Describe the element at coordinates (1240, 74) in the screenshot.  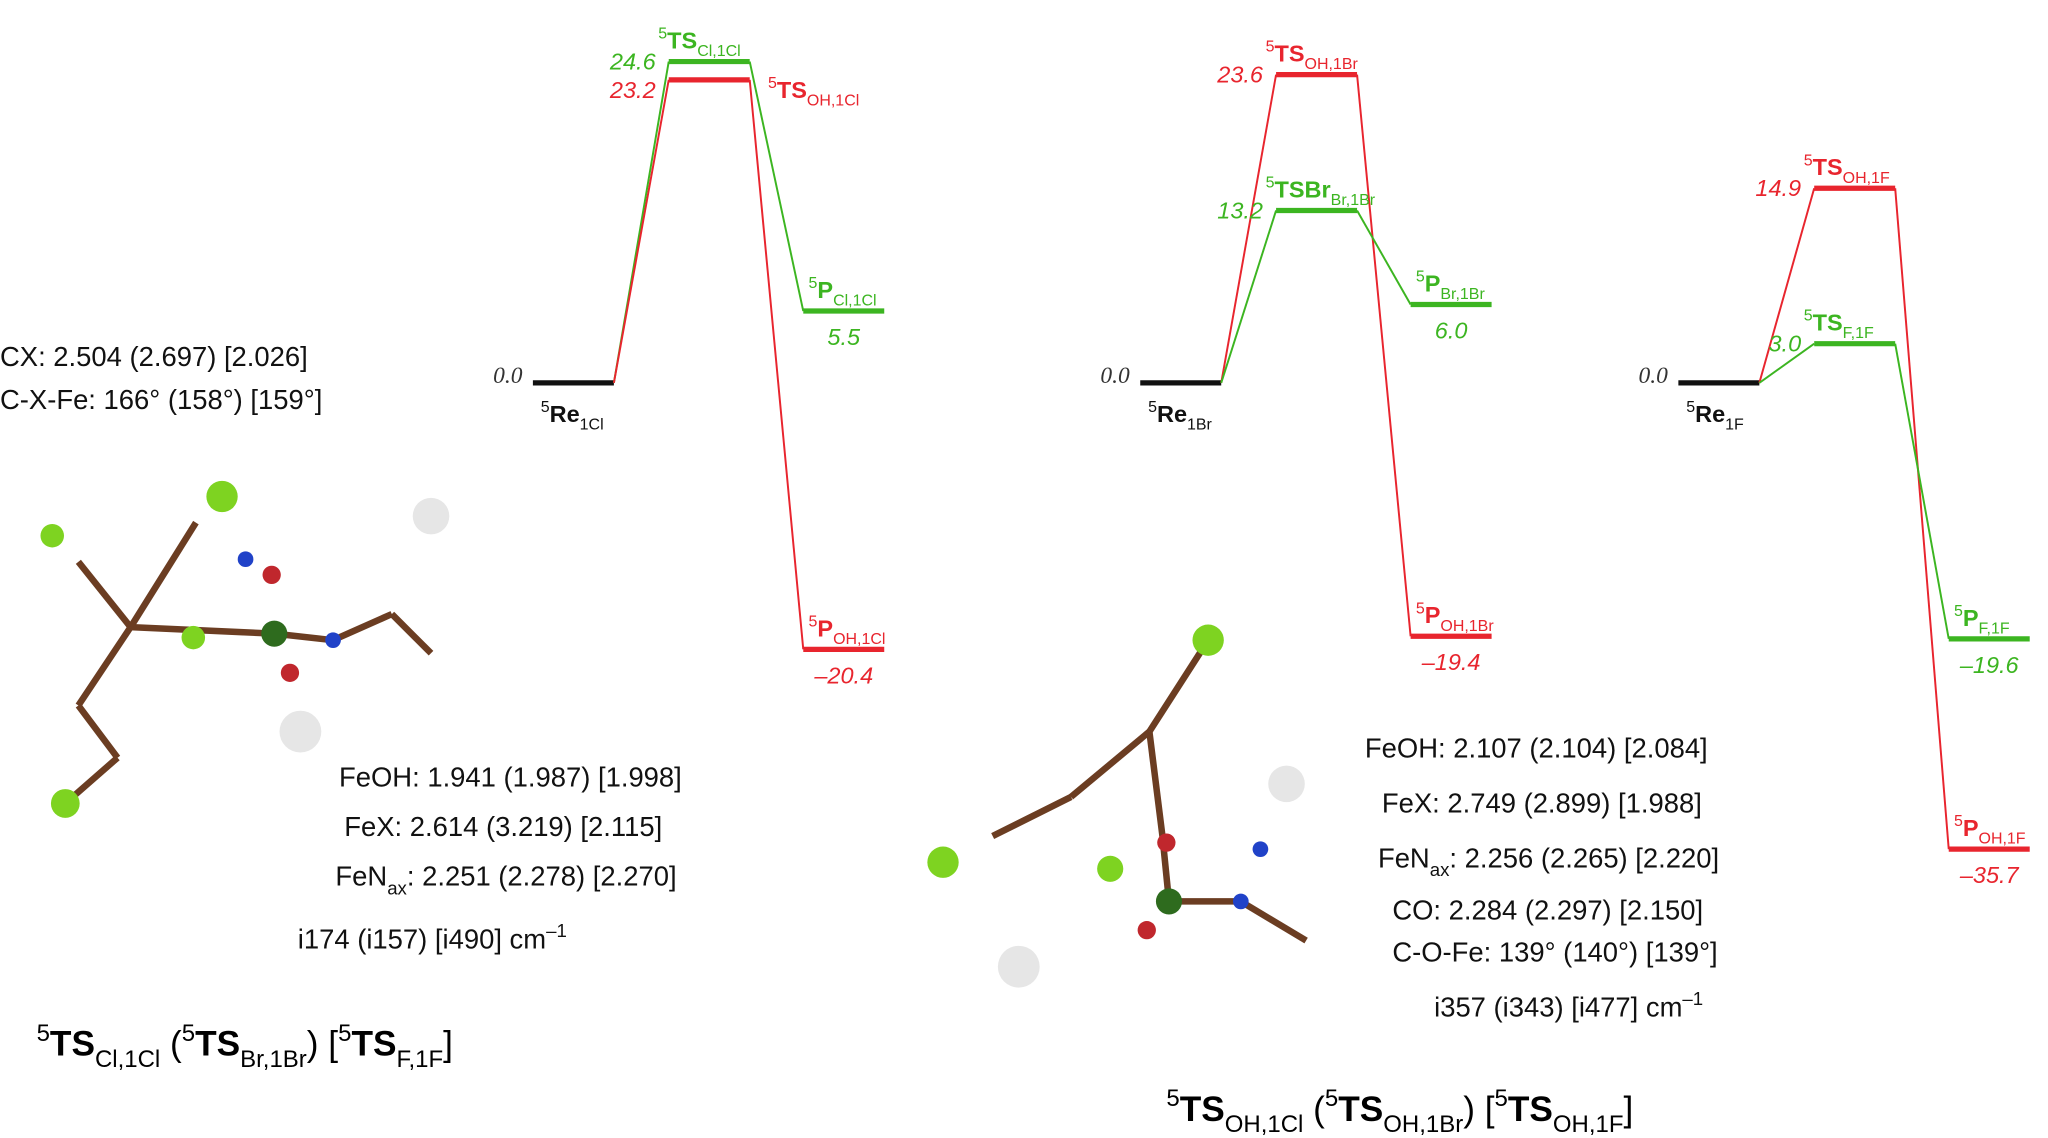
I see `energy-value: 23.6` at that location.